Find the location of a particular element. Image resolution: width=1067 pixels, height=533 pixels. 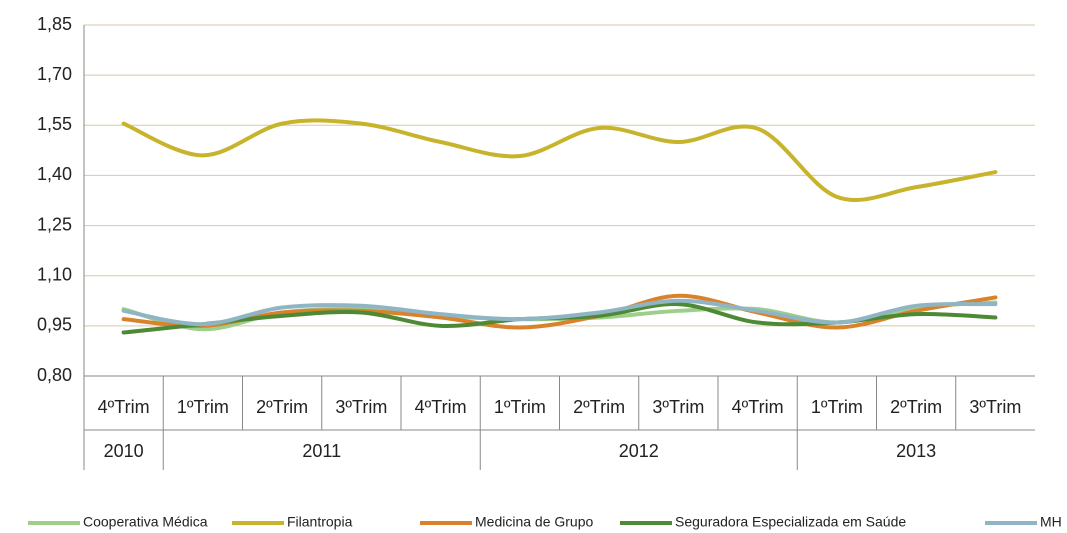

y-tick-label: 1,10 is located at coordinates (54, 274).